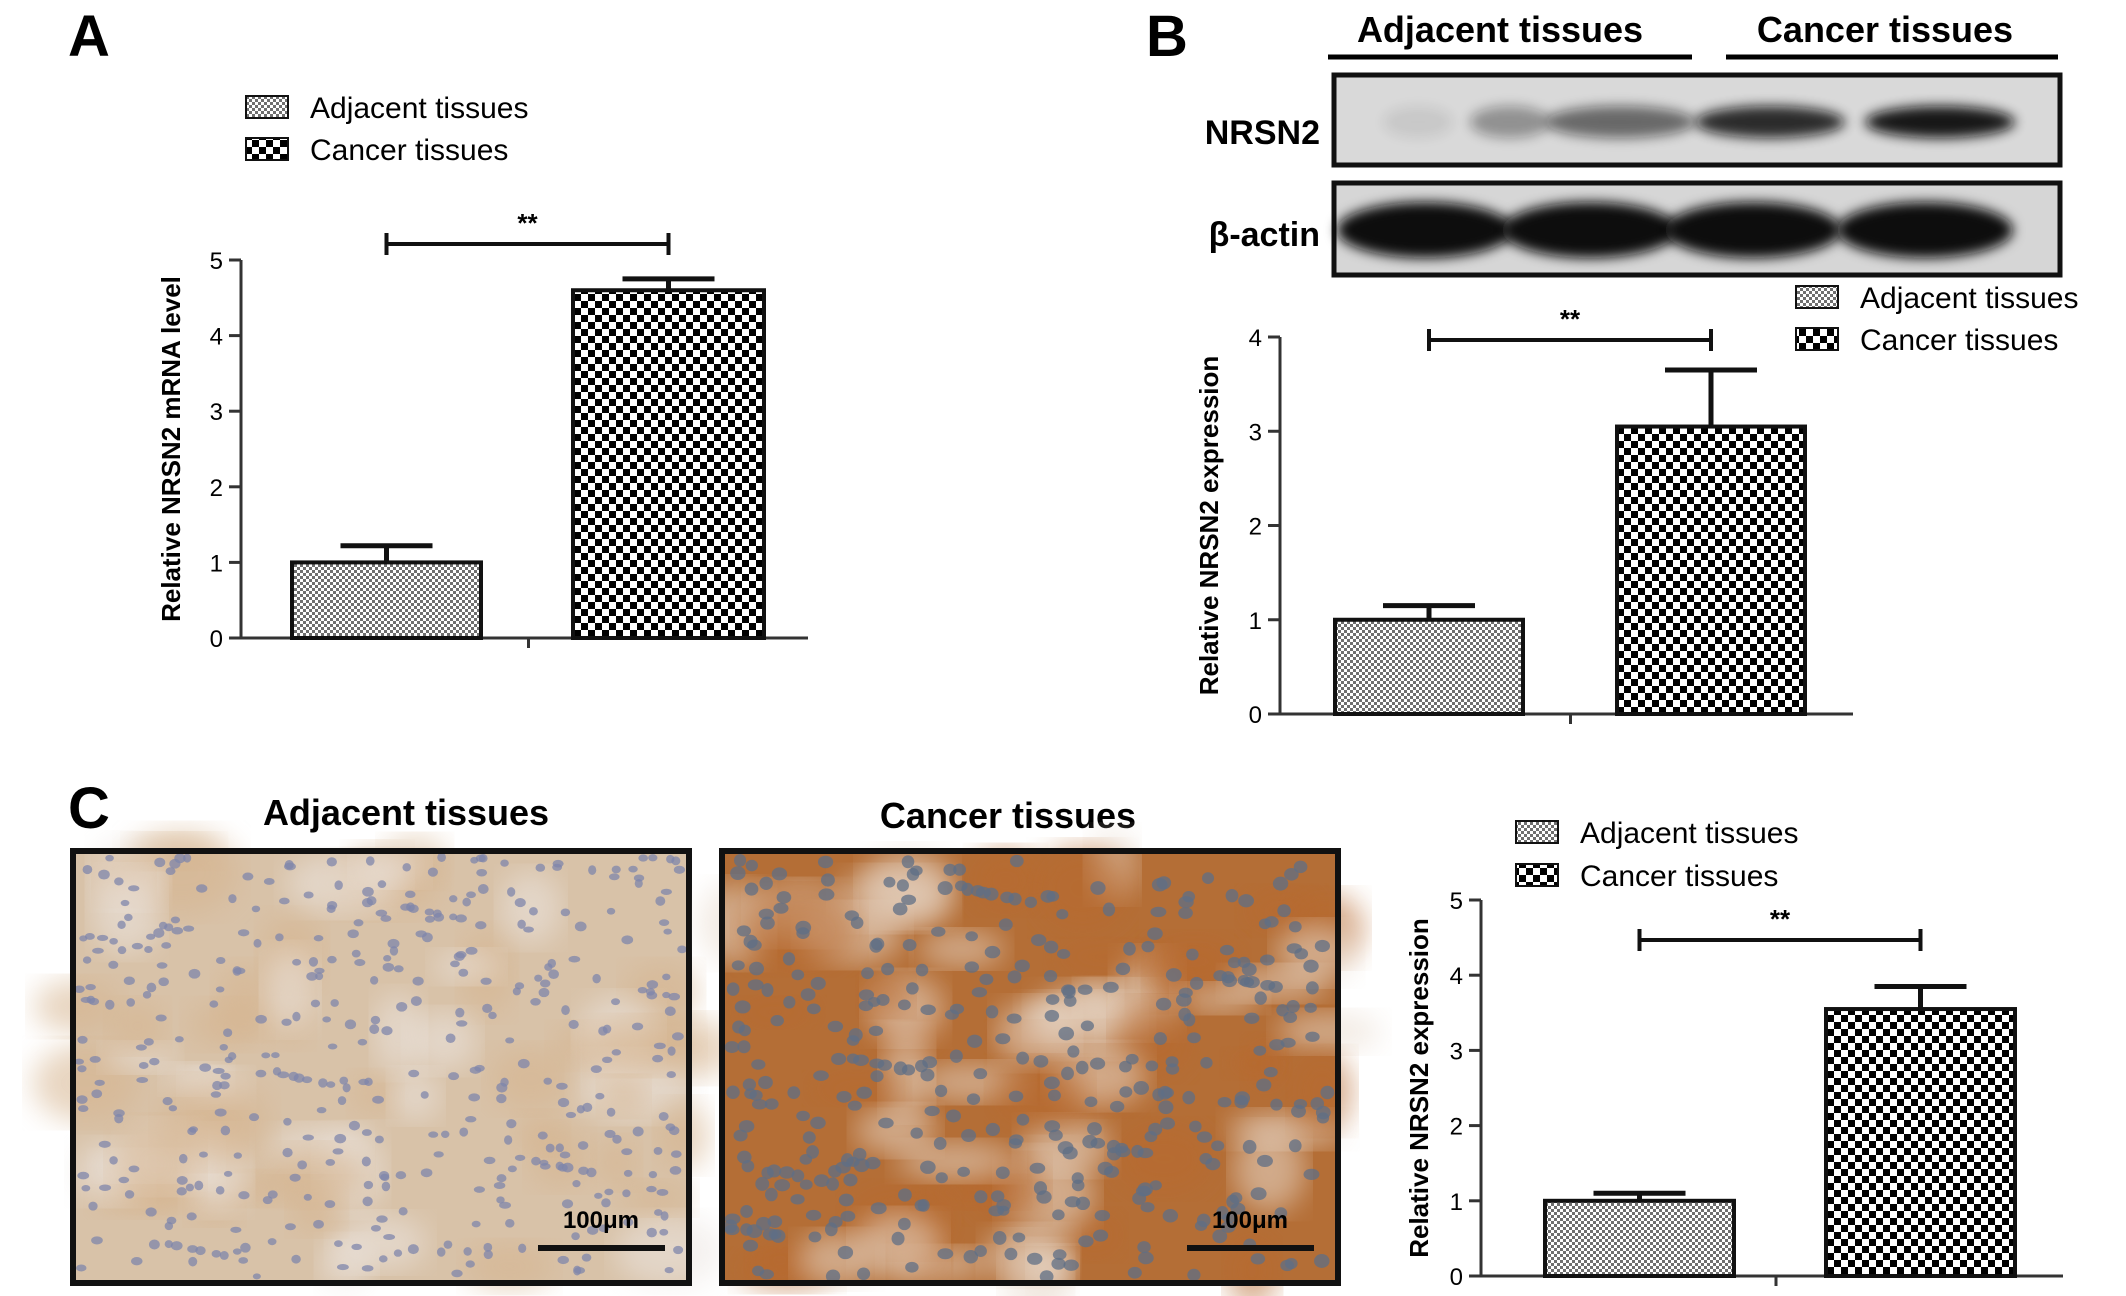 The width and height of the screenshot is (2126, 1296). I want to click on blot-header-adjacent: Adjacent tissues, so click(1500, 29).